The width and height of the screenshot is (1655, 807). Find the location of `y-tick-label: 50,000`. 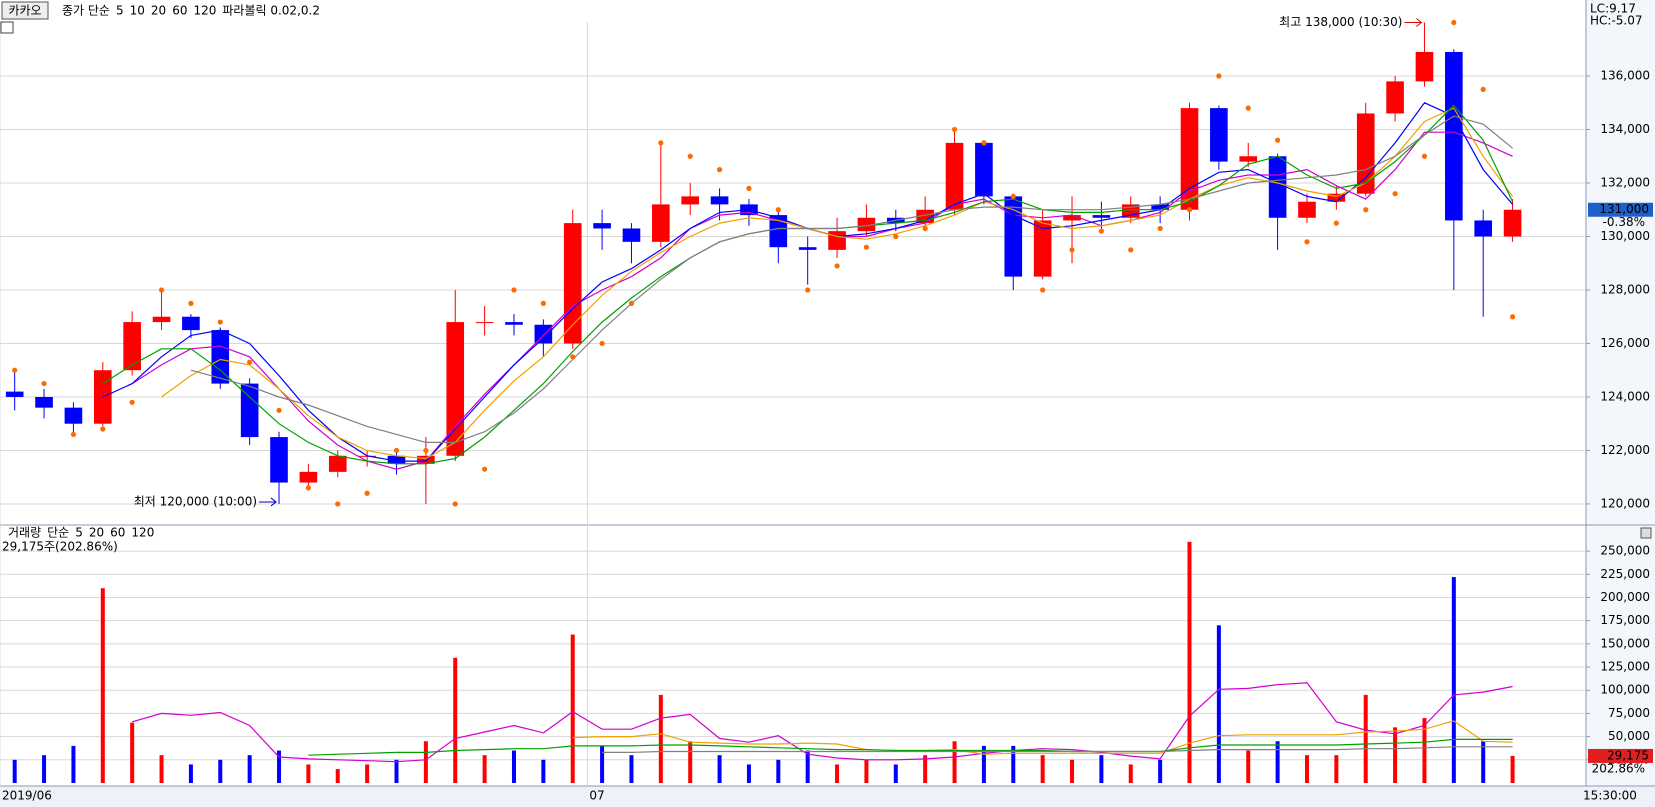

y-tick-label: 50,000 is located at coordinates (1629, 736).